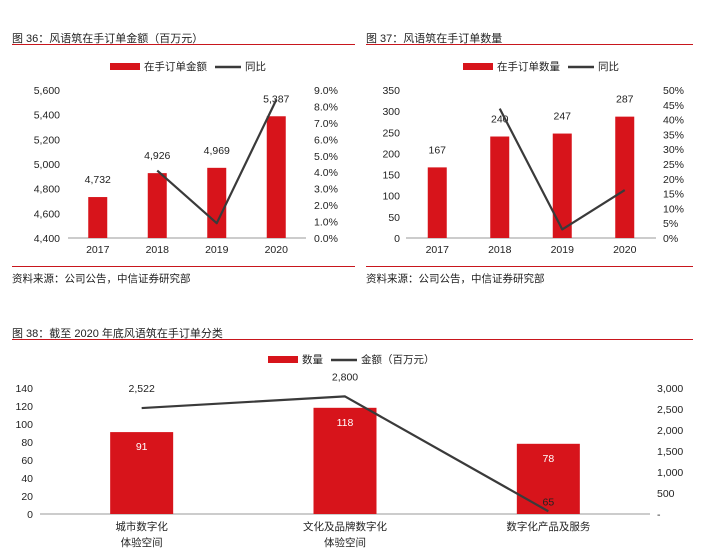 The image size is (720, 551). I want to click on fig38-y2tick-label: -, so click(659, 515).